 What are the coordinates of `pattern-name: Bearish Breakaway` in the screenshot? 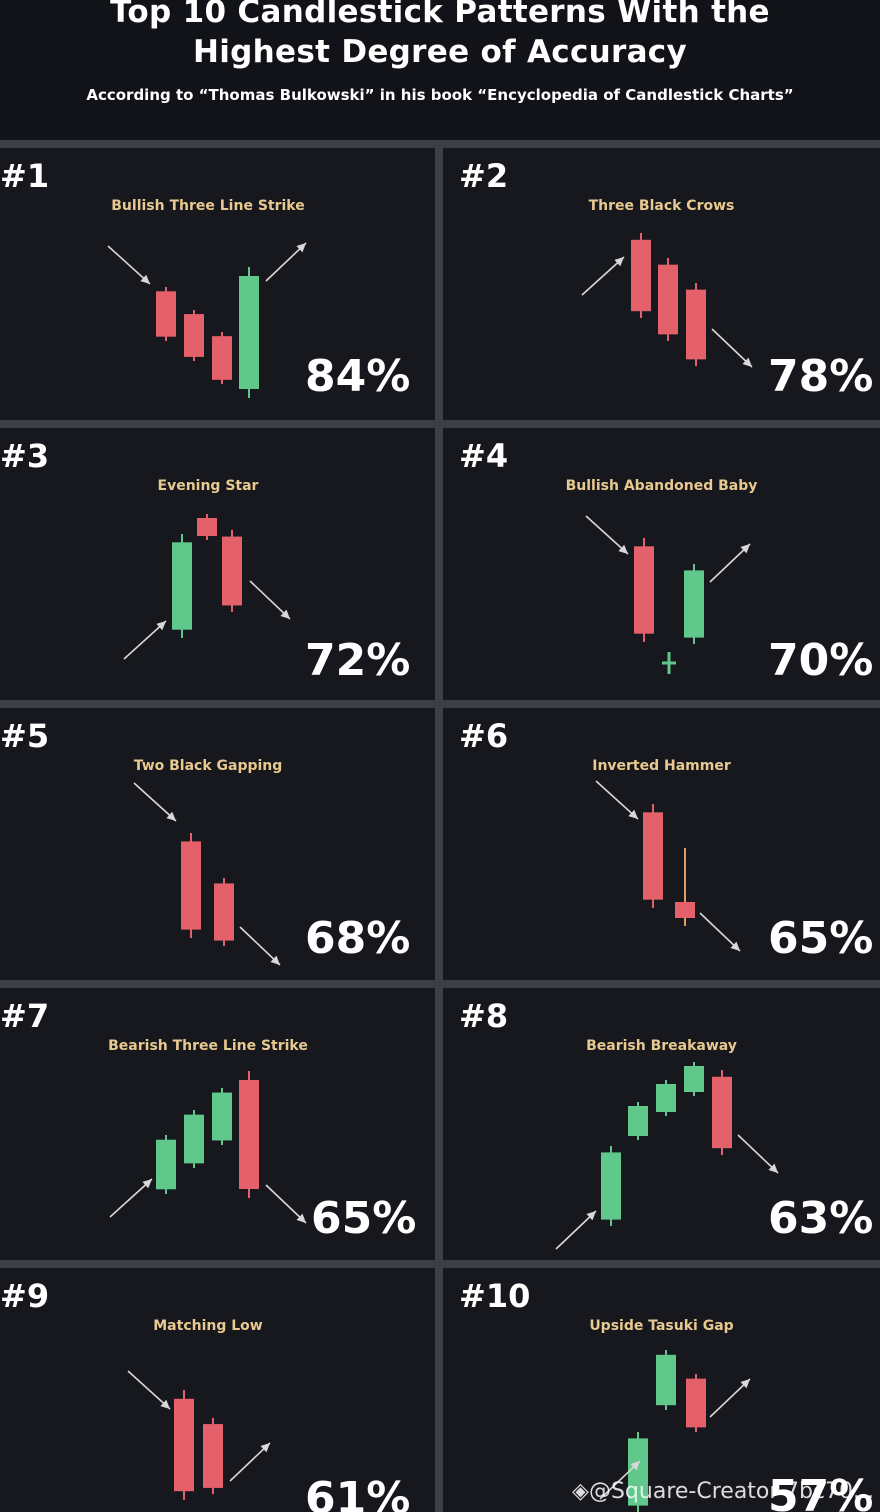 It's located at (661, 1046).